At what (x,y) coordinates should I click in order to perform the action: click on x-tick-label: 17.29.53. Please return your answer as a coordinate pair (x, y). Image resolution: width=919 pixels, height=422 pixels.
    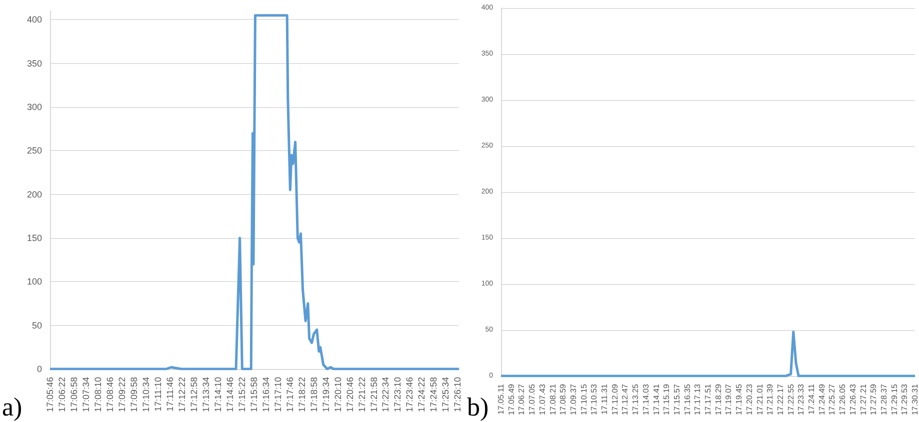
    Looking at the image, I should click on (905, 399).